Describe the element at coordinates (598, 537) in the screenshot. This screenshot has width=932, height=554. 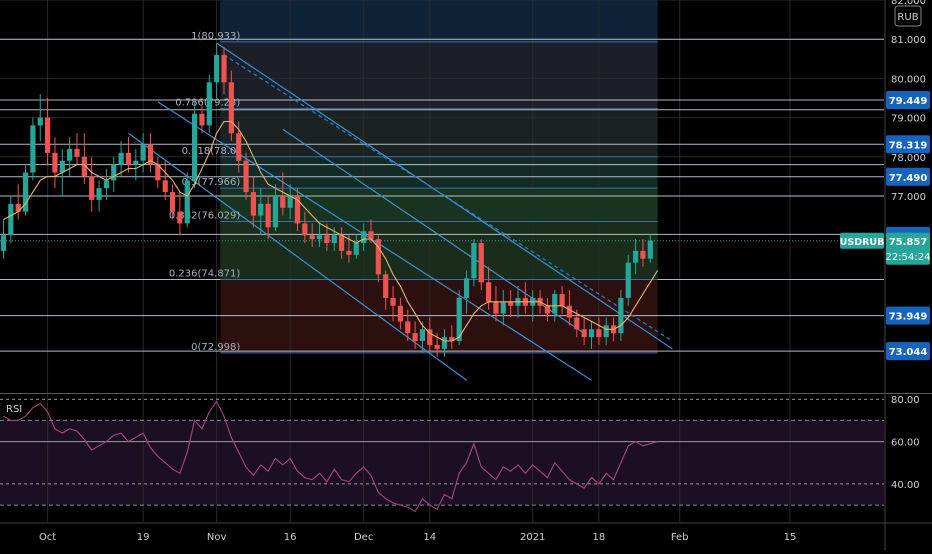
I see `time-tick-label: 18` at that location.